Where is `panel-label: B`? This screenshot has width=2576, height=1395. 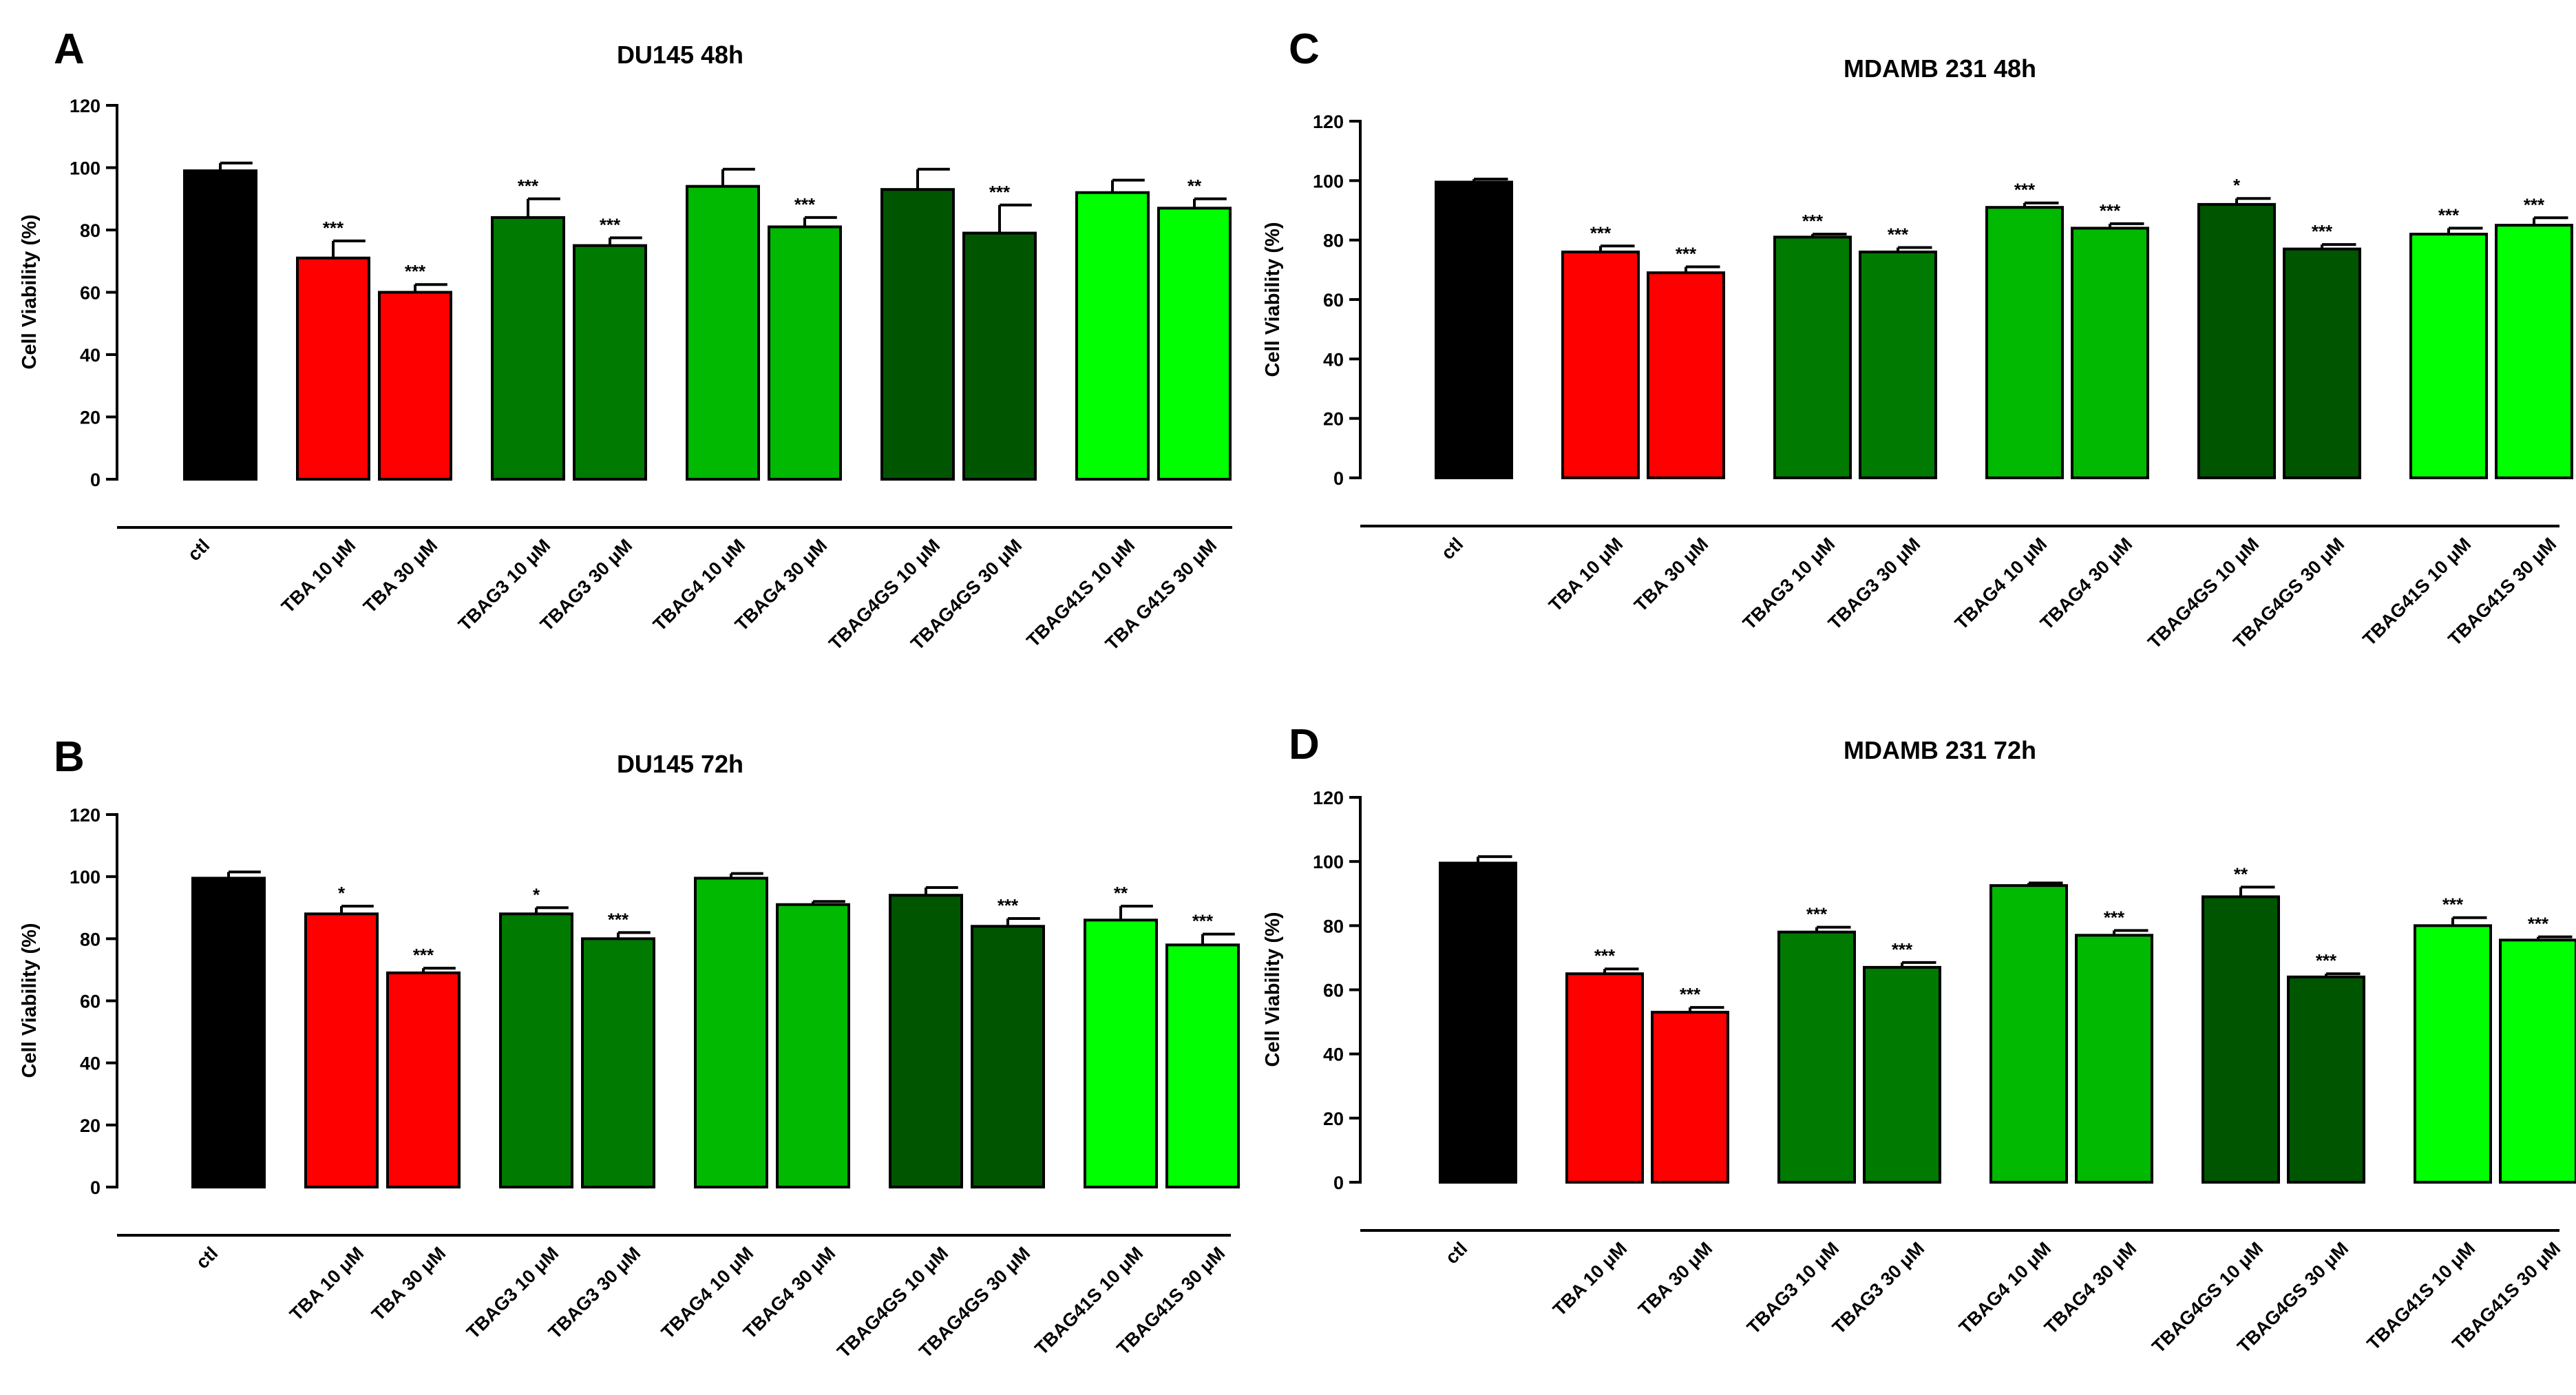
panel-label: B is located at coordinates (70, 757).